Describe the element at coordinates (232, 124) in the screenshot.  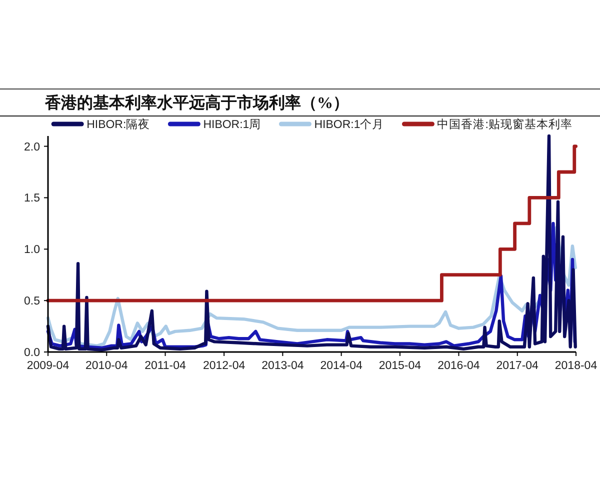
I see `legend-label: HIBOR:1周` at that location.